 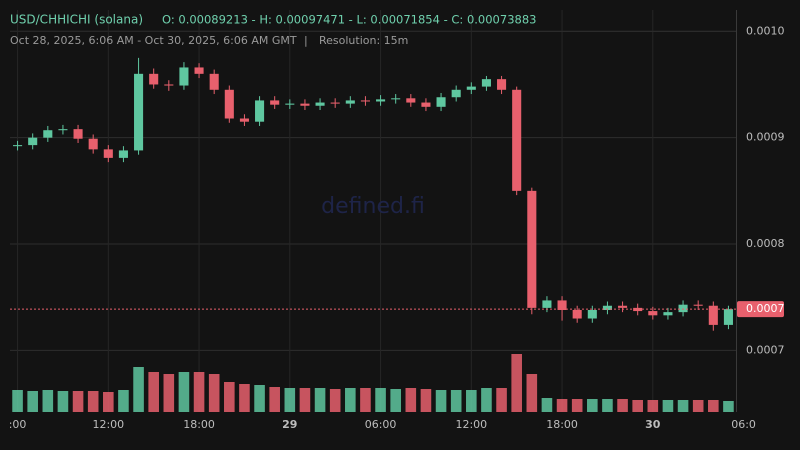 What do you see at coordinates (471, 424) in the screenshot?
I see `x-tick-label: 12:00` at bounding box center [471, 424].